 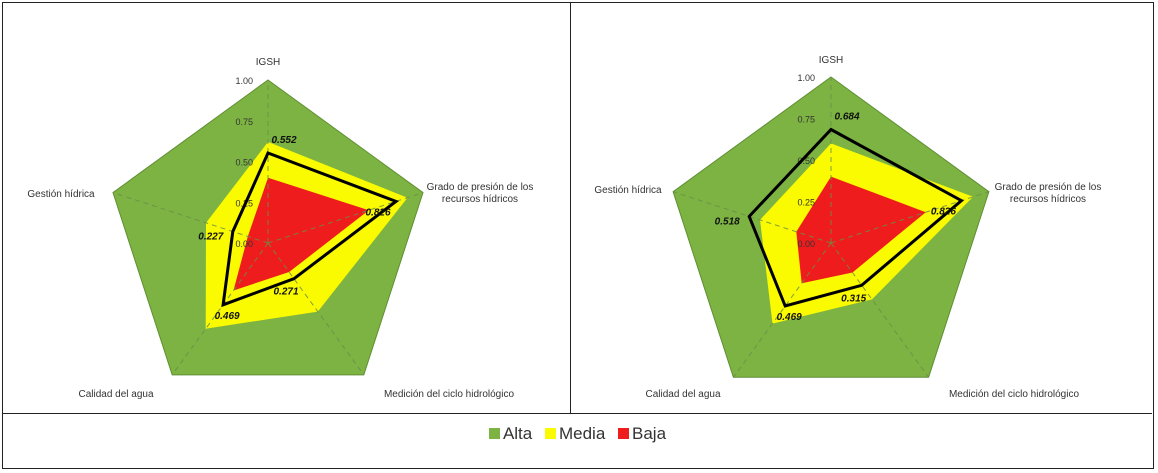 I want to click on legend-item-media: Media, so click(x=575, y=434).